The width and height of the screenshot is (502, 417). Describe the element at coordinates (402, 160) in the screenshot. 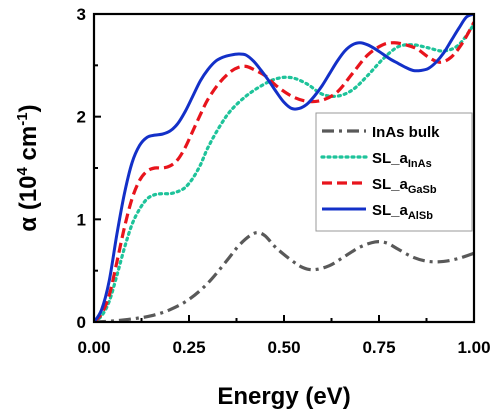

I see `legend-label-sl-a-inas: SL_aInAs` at that location.